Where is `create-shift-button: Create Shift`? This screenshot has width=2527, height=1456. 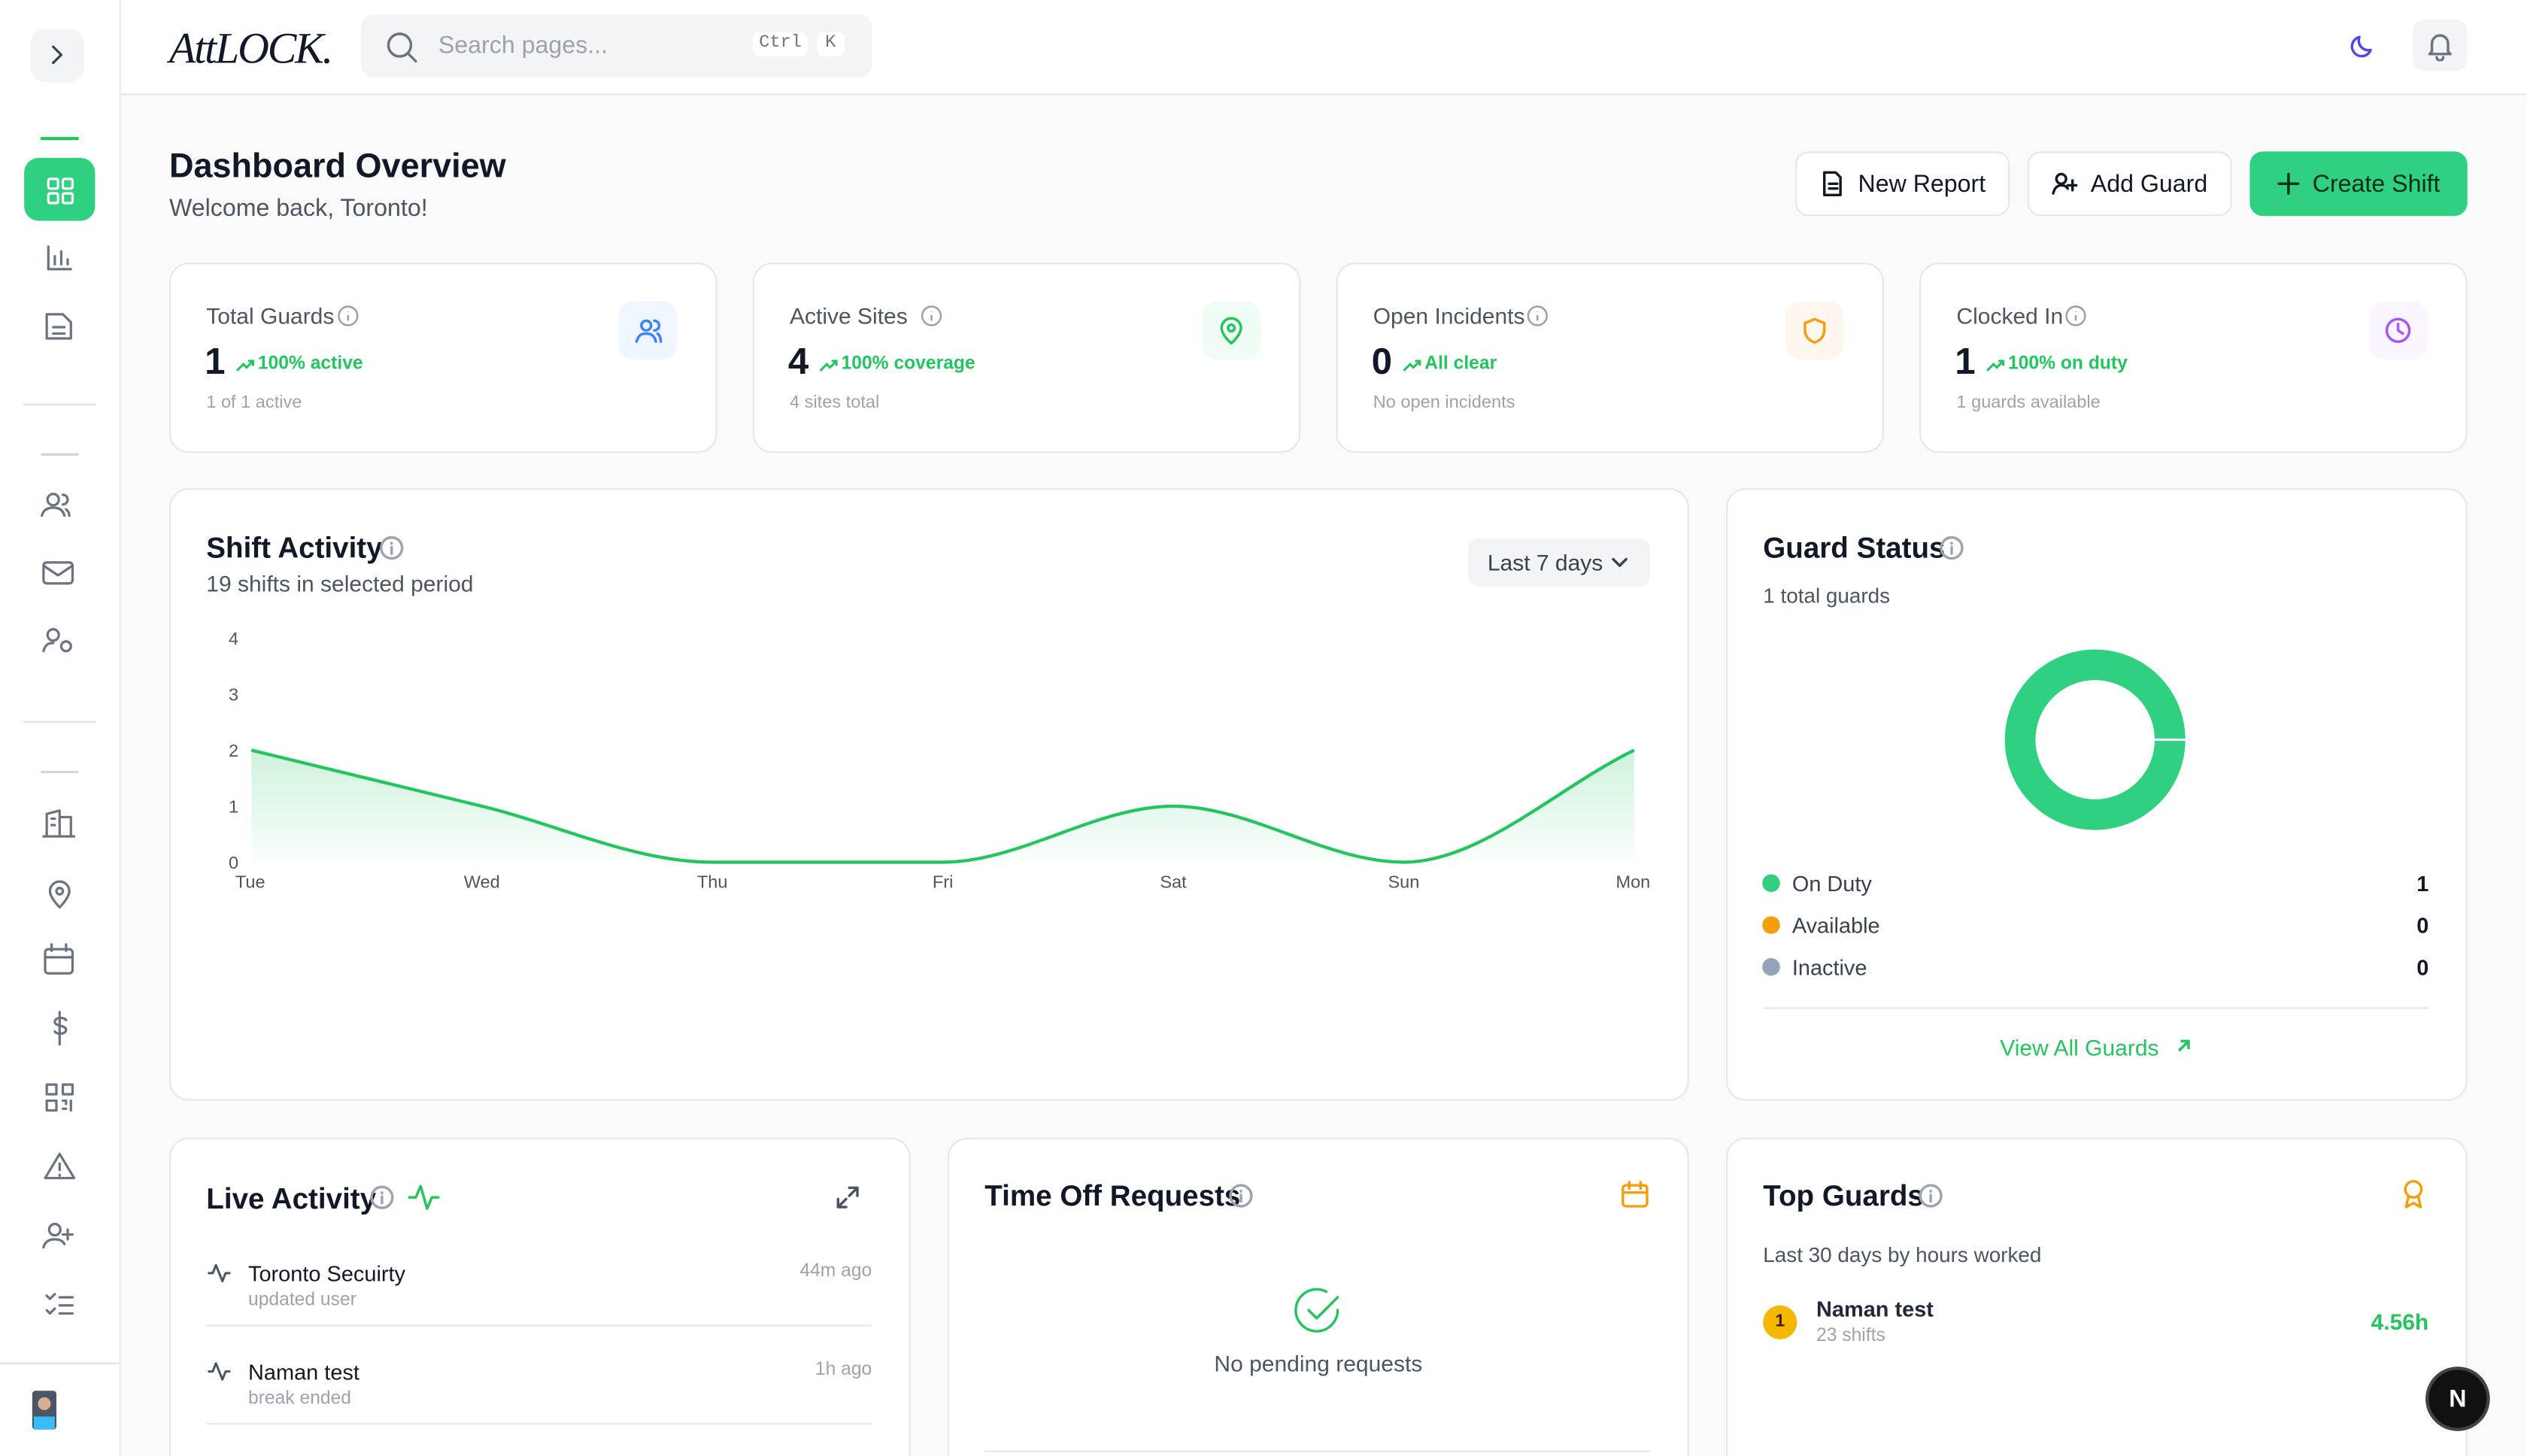 create-shift-button: Create Shift is located at coordinates (2358, 184).